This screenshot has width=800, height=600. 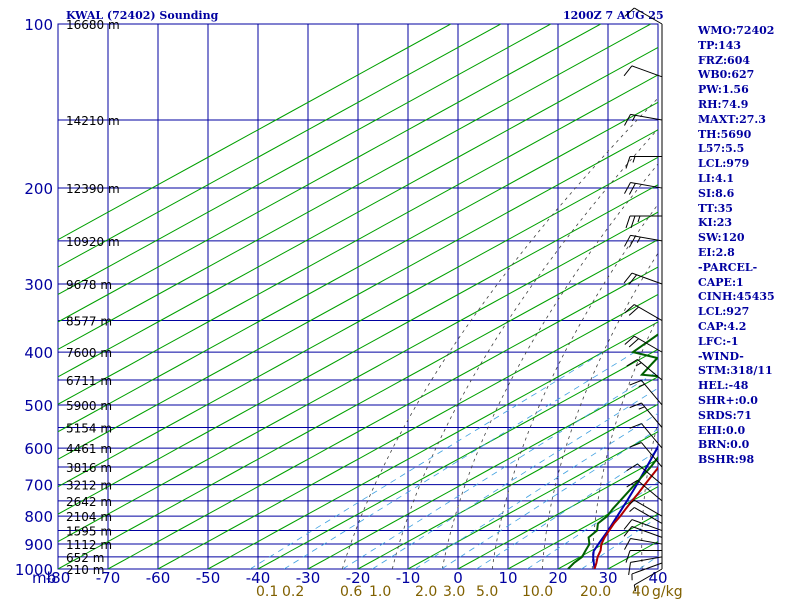 I want to click on height-label: 2642 m, so click(x=89, y=502).